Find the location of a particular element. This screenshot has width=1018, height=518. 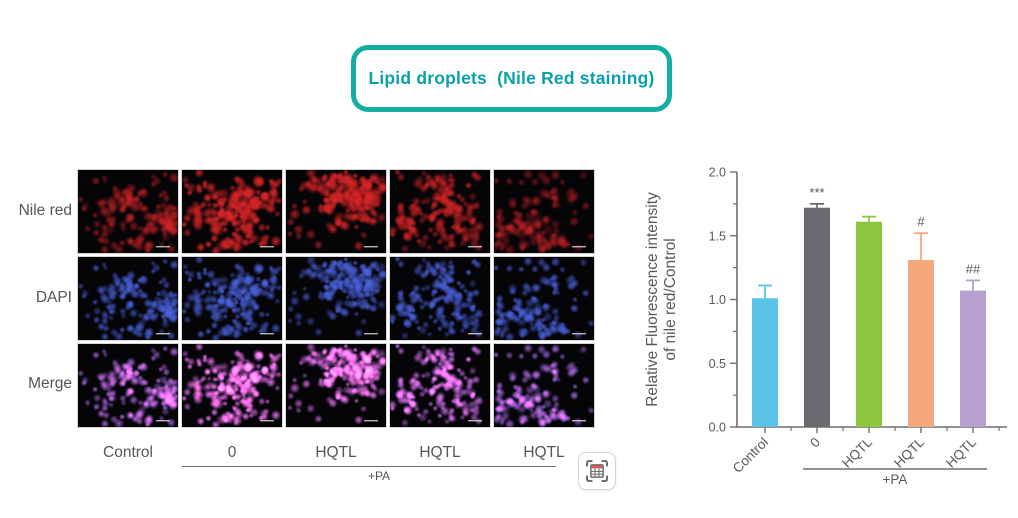

col-label-2-hqtl: HQTL is located at coordinates (336, 452).